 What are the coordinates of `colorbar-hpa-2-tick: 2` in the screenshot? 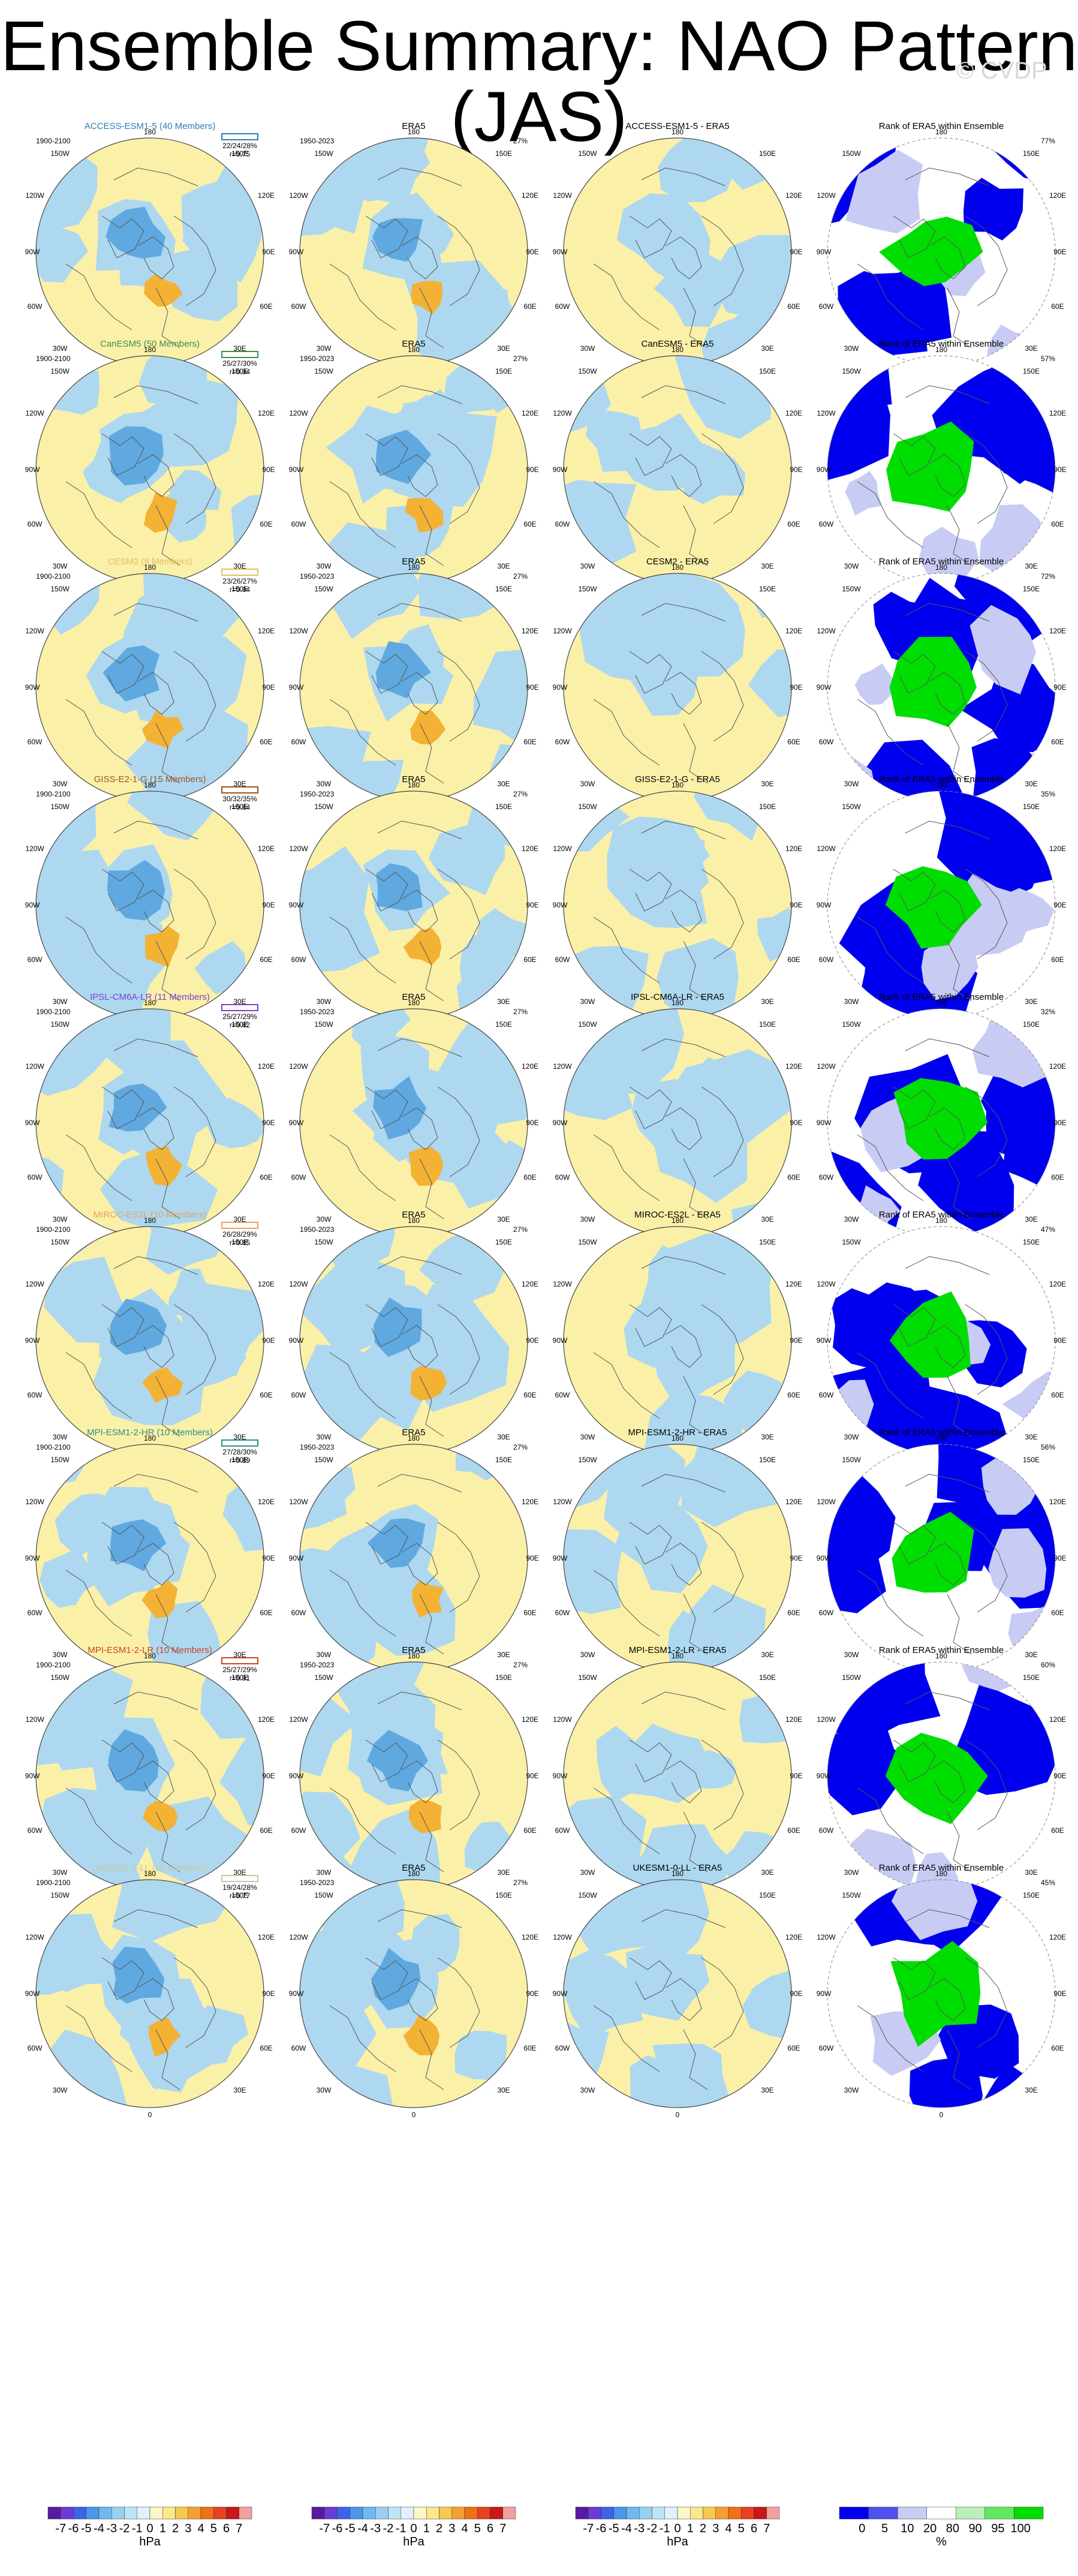 It's located at (439, 2529).